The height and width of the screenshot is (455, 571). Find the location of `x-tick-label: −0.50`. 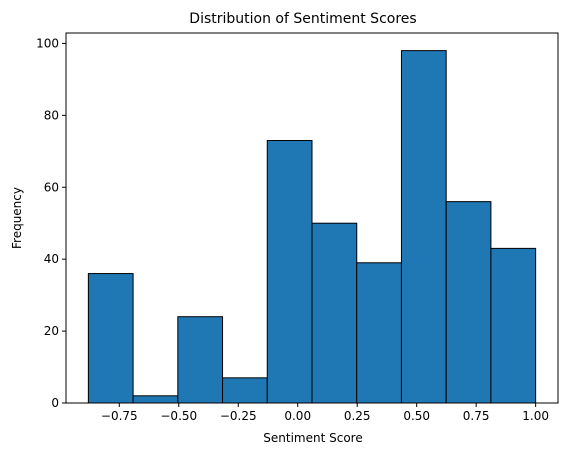

x-tick-label: −0.50 is located at coordinates (178, 416).